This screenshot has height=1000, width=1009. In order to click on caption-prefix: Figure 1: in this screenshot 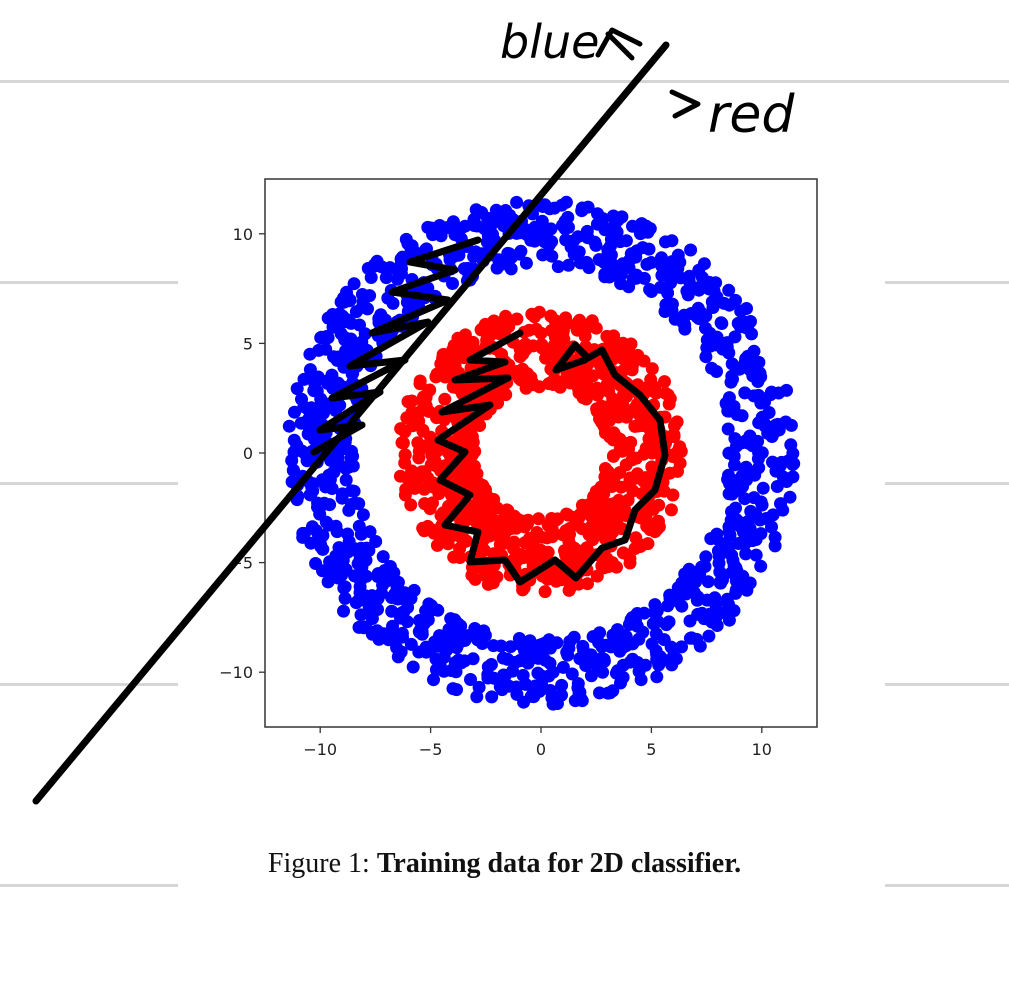, I will do `click(318, 863)`.